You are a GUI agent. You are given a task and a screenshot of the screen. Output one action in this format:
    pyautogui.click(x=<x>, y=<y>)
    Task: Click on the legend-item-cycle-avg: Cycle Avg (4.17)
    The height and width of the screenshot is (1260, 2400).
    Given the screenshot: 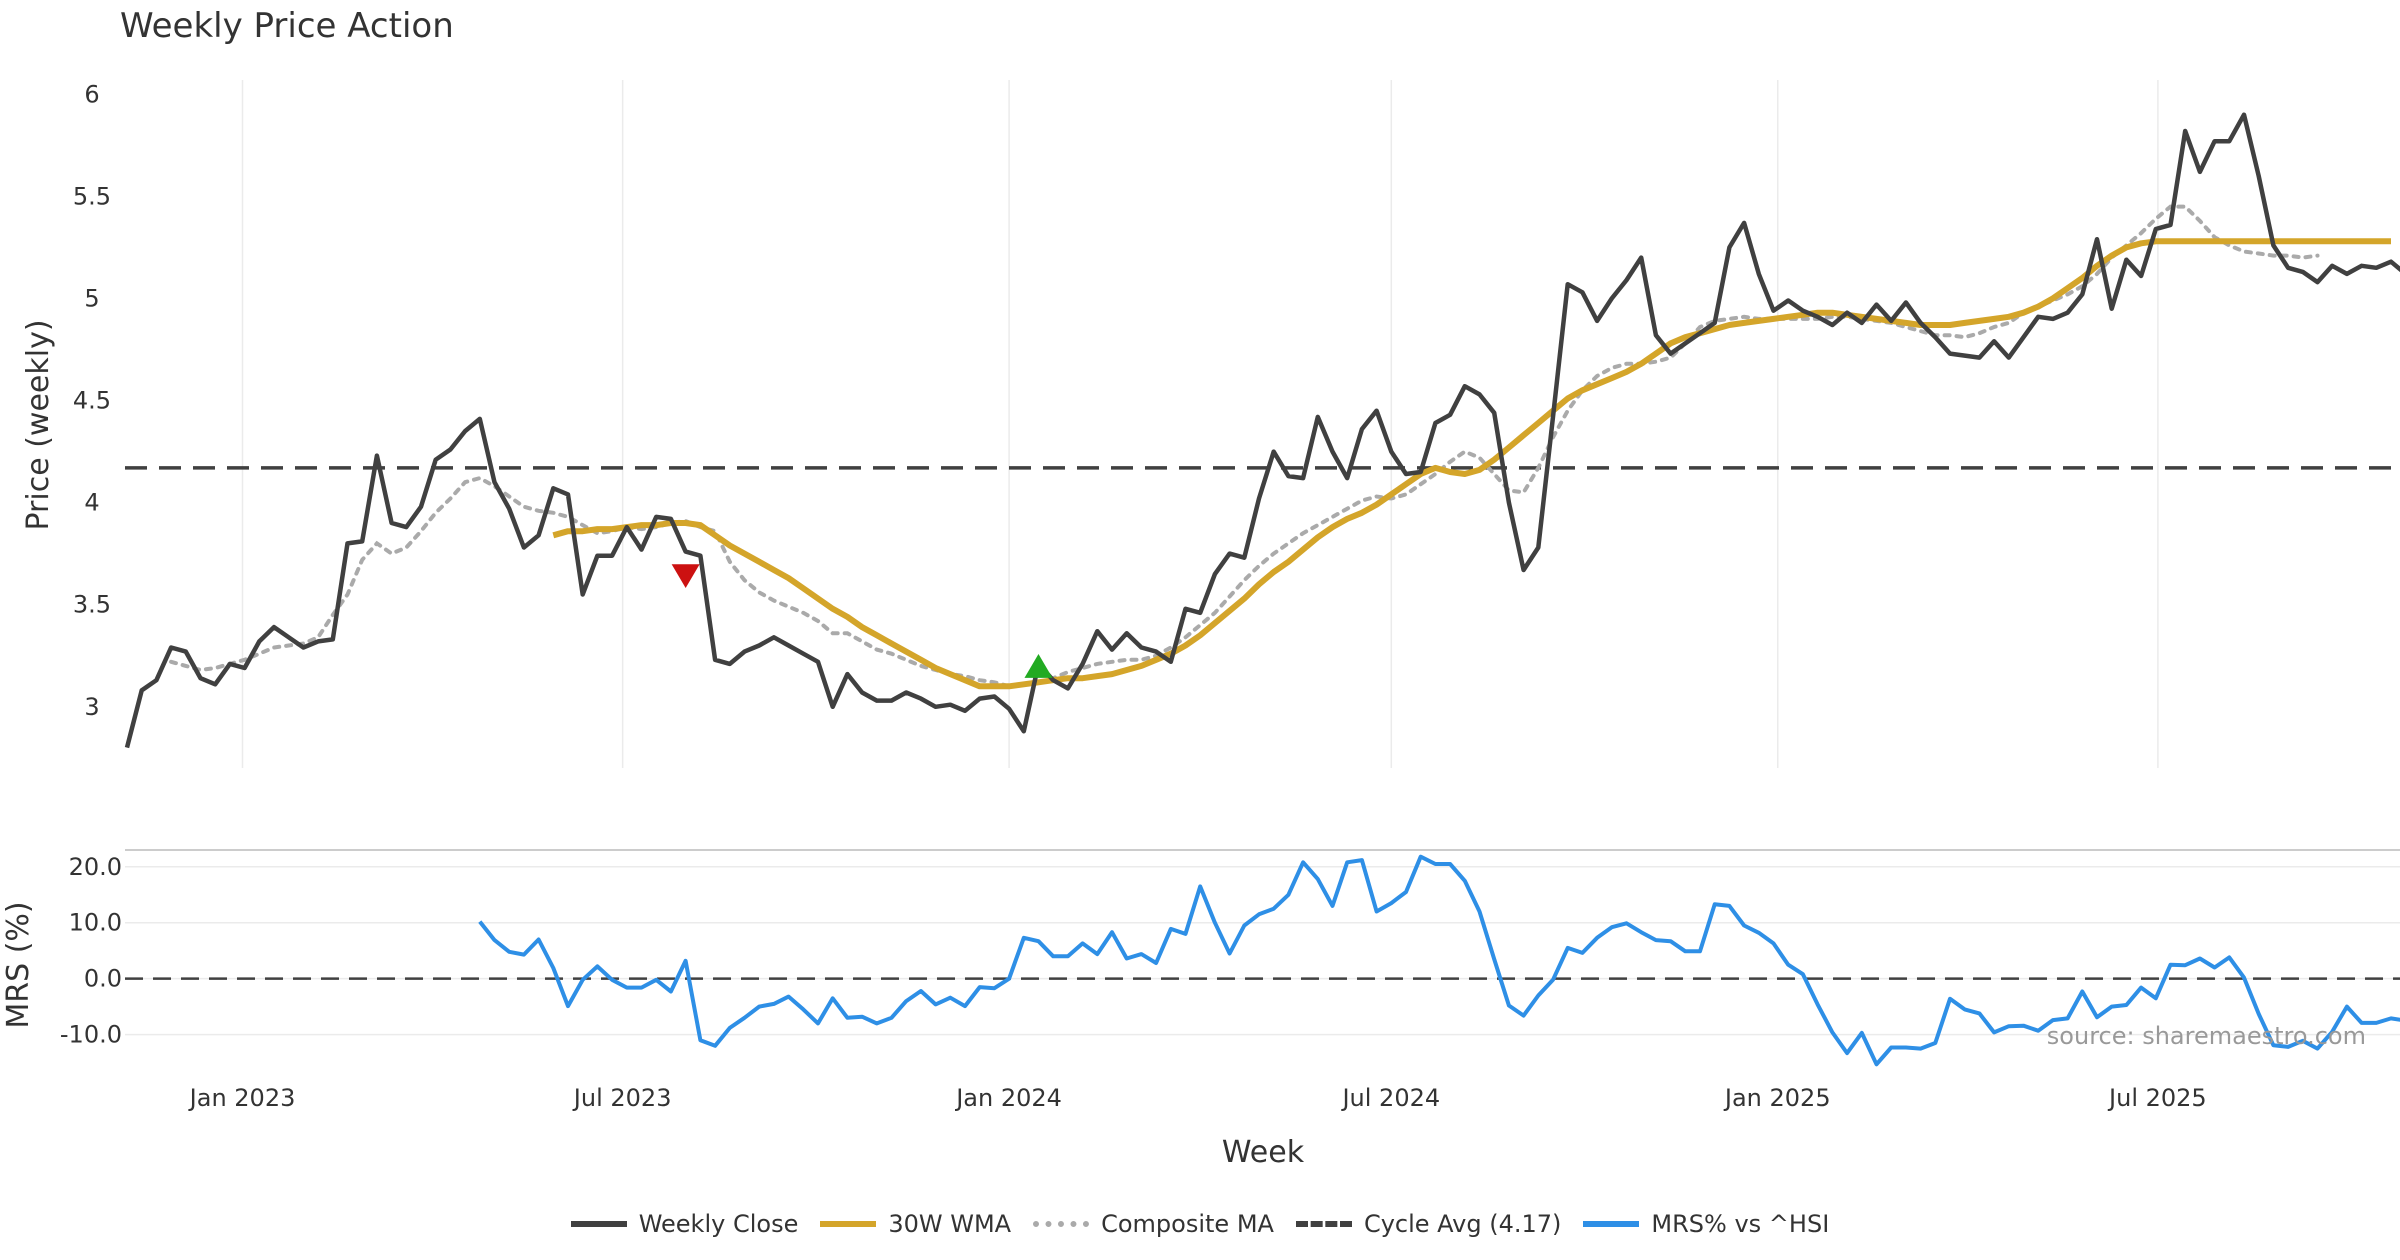 What is the action you would take?
    pyautogui.click(x=1428, y=1224)
    